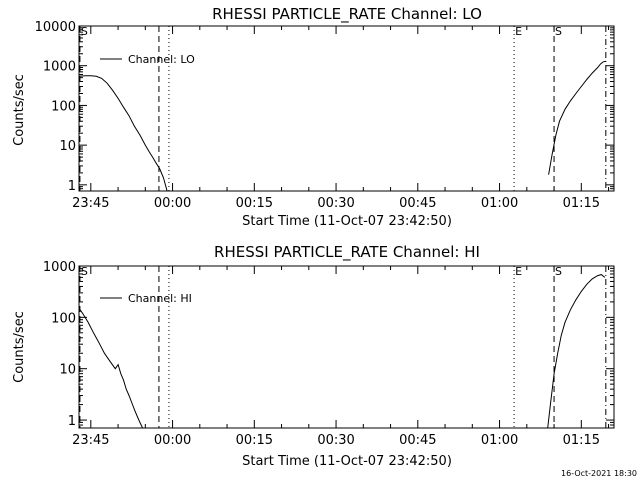 The image size is (640, 480). I want to click on hi-x-tick-label: 01:15, so click(581, 440).